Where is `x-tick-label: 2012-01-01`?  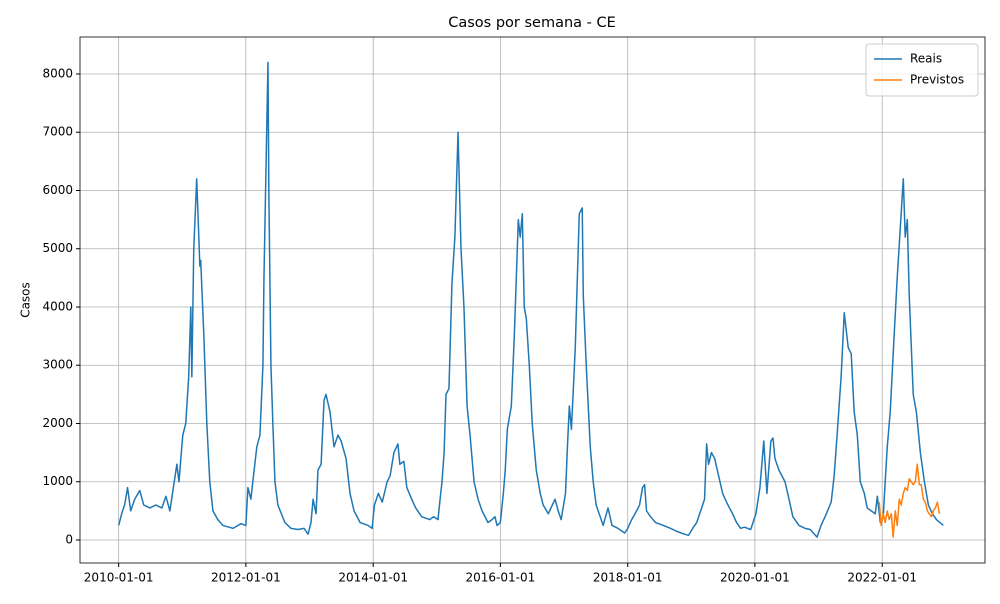
x-tick-label: 2012-01-01 is located at coordinates (246, 578).